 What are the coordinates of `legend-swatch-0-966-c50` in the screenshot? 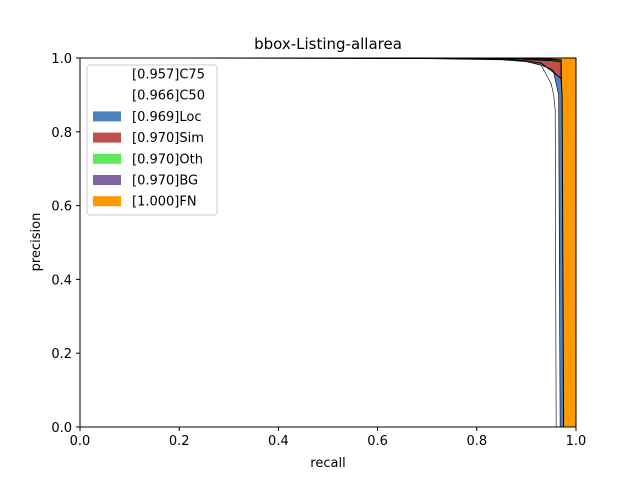 It's located at (107, 95).